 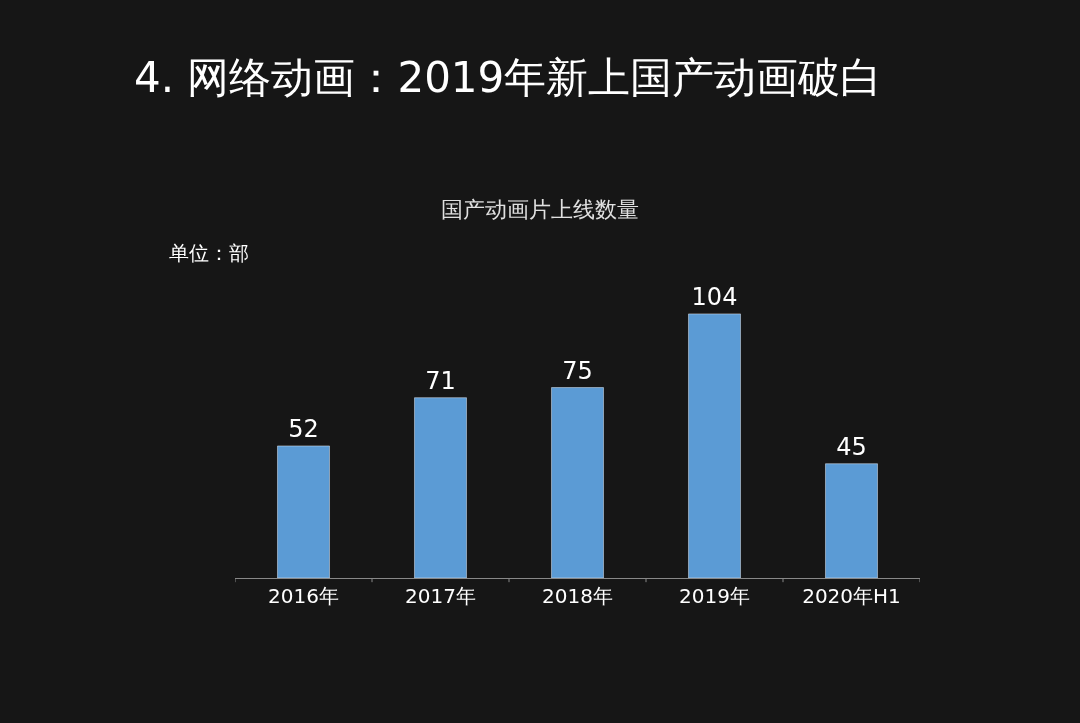 What do you see at coordinates (303, 596) in the screenshot?
I see `x-tick-label: 2016年` at bounding box center [303, 596].